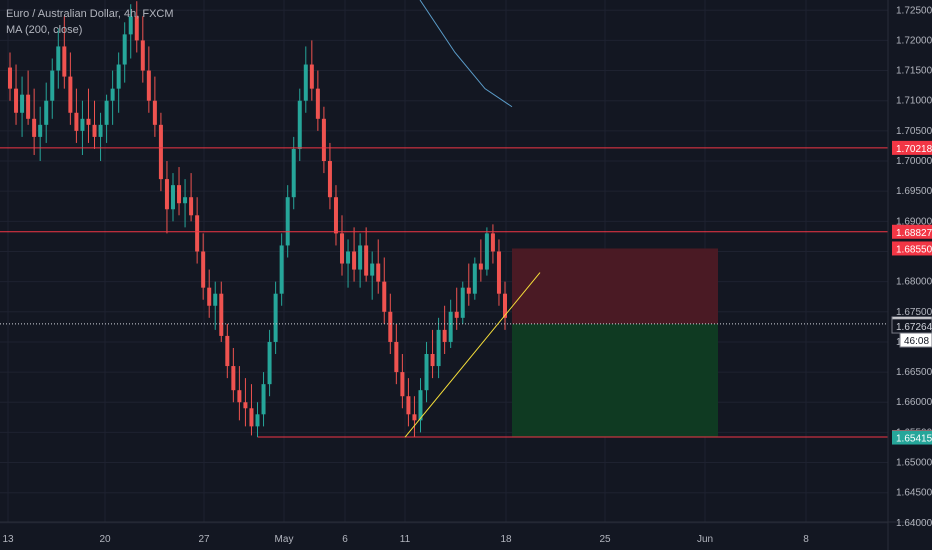 This screenshot has height=550, width=932. What do you see at coordinates (914, 439) in the screenshot?
I see `price-tag-target: 1.65415` at bounding box center [914, 439].